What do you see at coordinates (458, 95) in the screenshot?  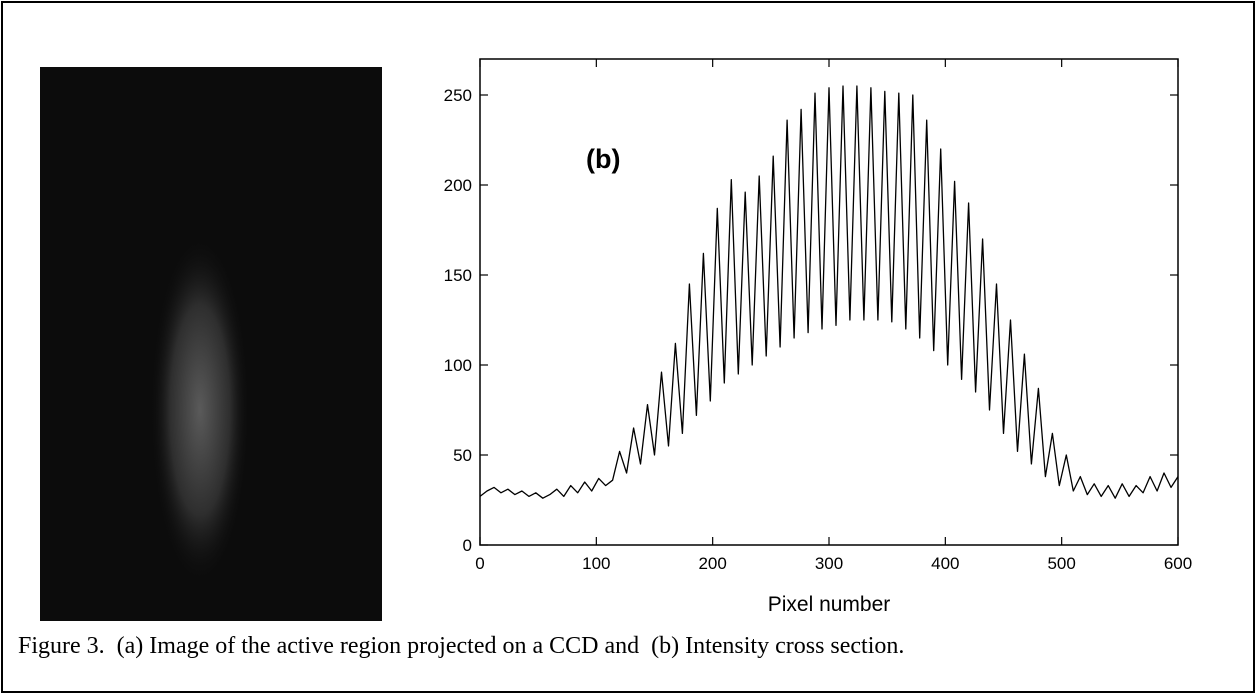 I see `y-tick-label: 250` at bounding box center [458, 95].